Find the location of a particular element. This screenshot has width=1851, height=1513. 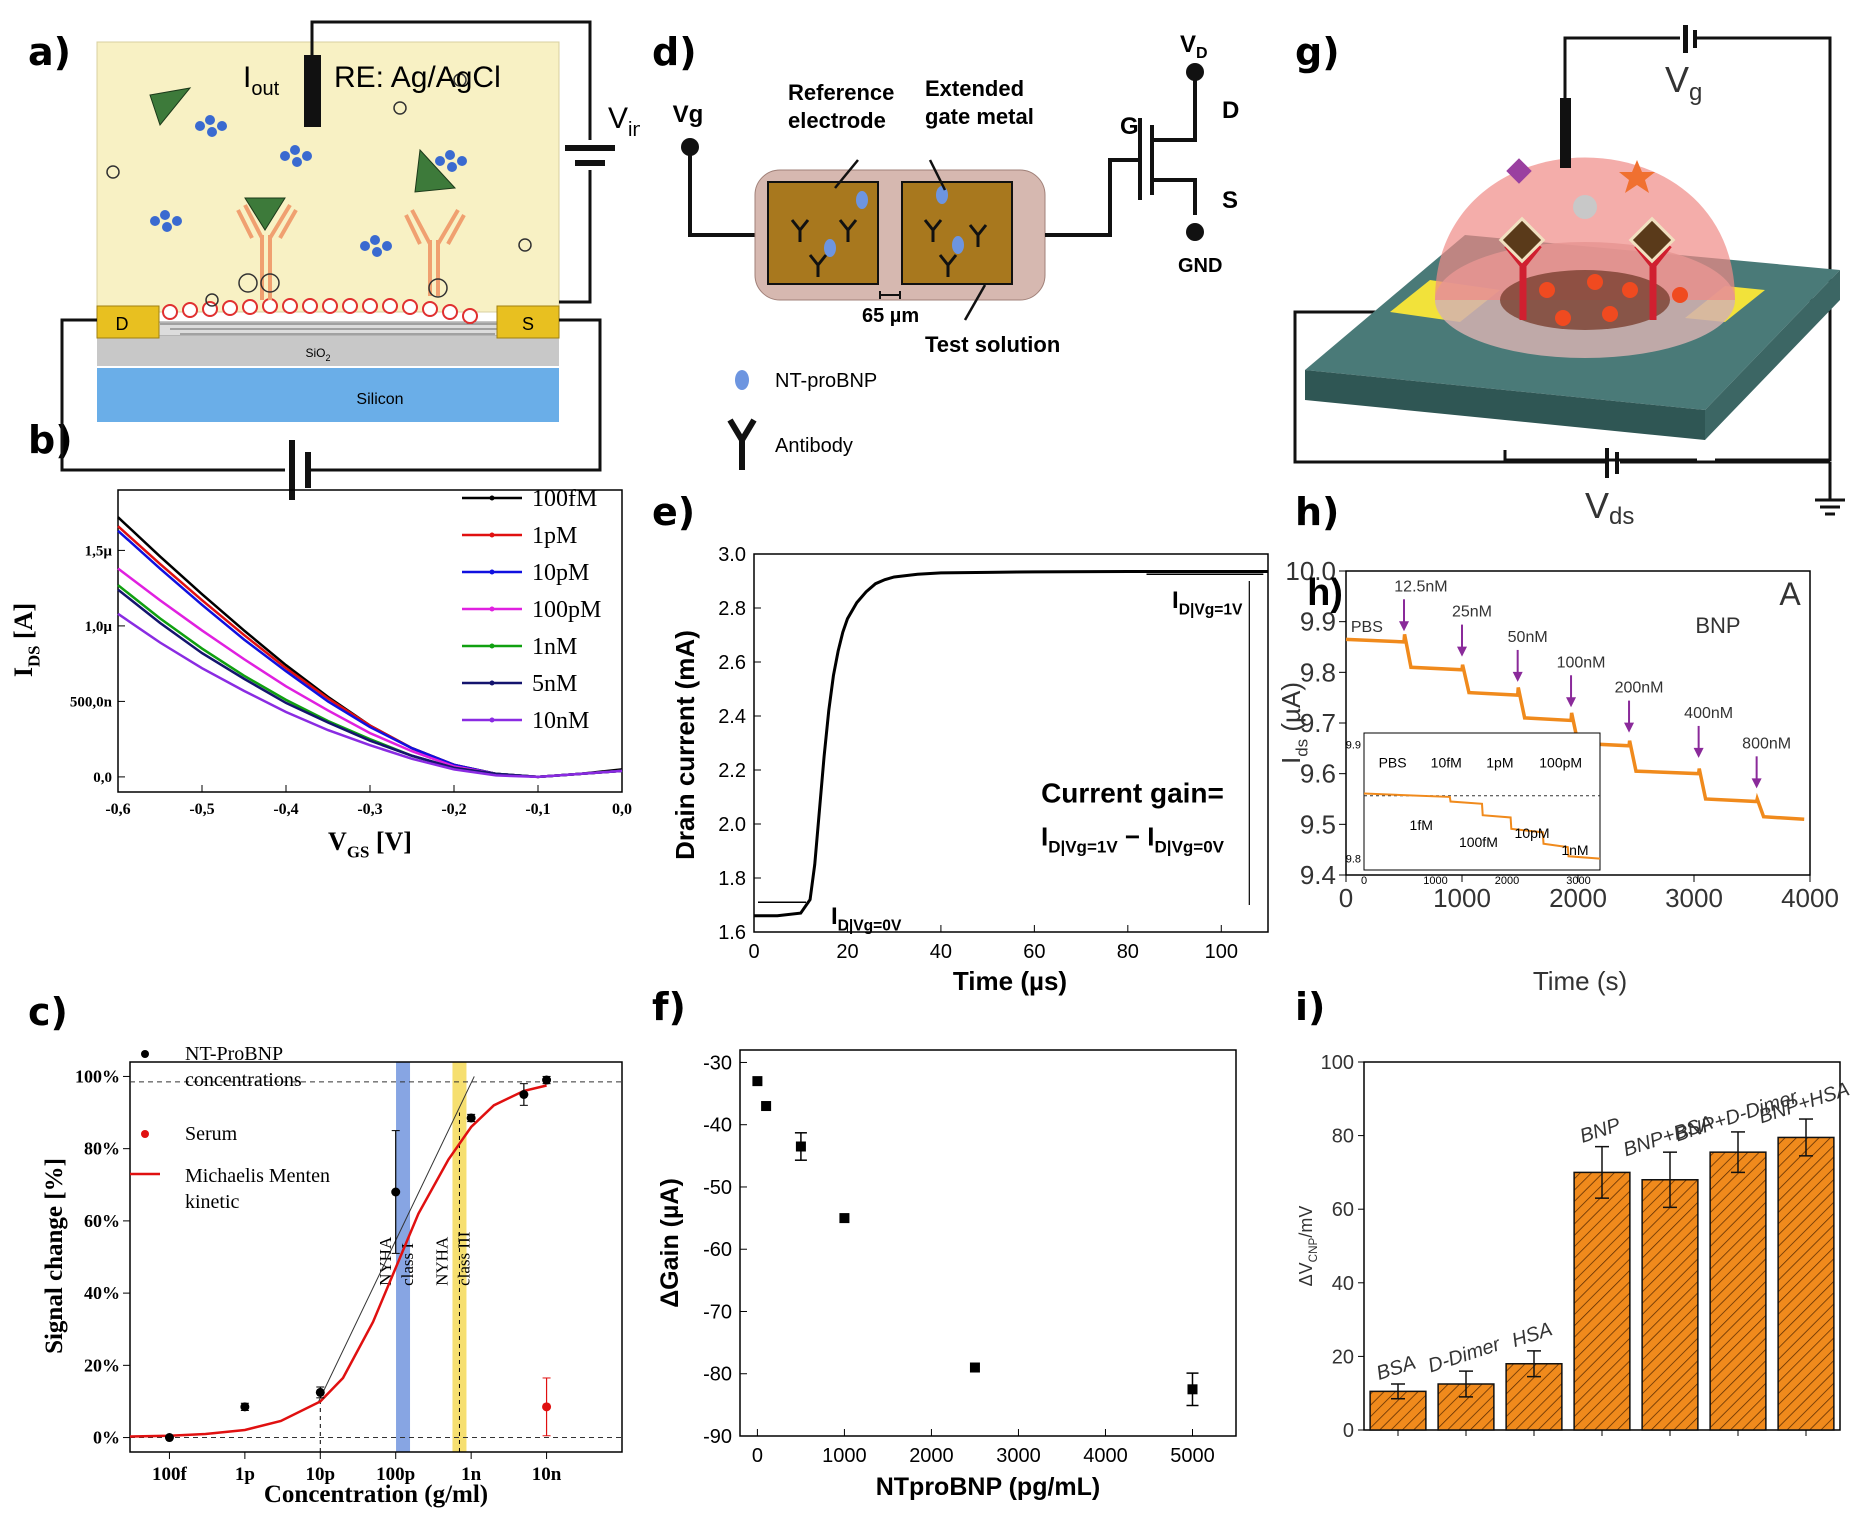

panel-d-s-label: S is located at coordinates (1230, 200).